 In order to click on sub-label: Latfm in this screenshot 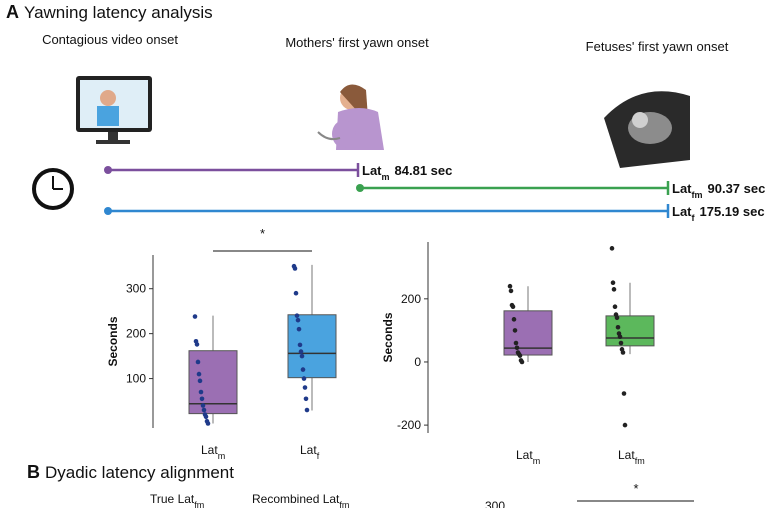, I will do `click(631, 457)`.